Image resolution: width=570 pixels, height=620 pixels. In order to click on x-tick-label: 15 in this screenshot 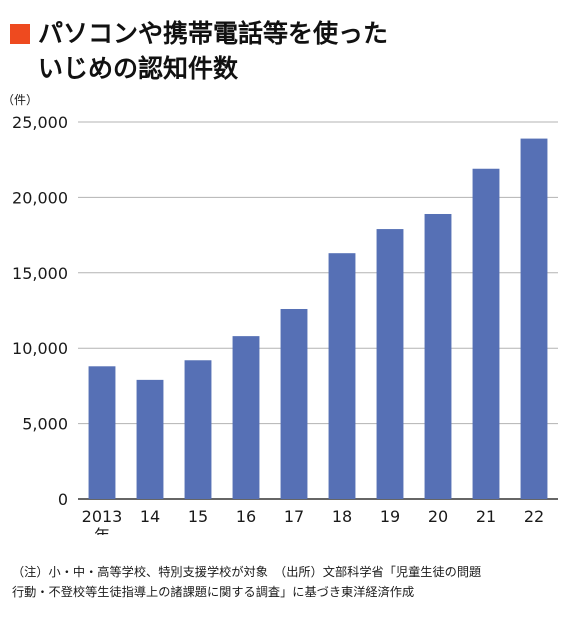, I will do `click(198, 516)`.